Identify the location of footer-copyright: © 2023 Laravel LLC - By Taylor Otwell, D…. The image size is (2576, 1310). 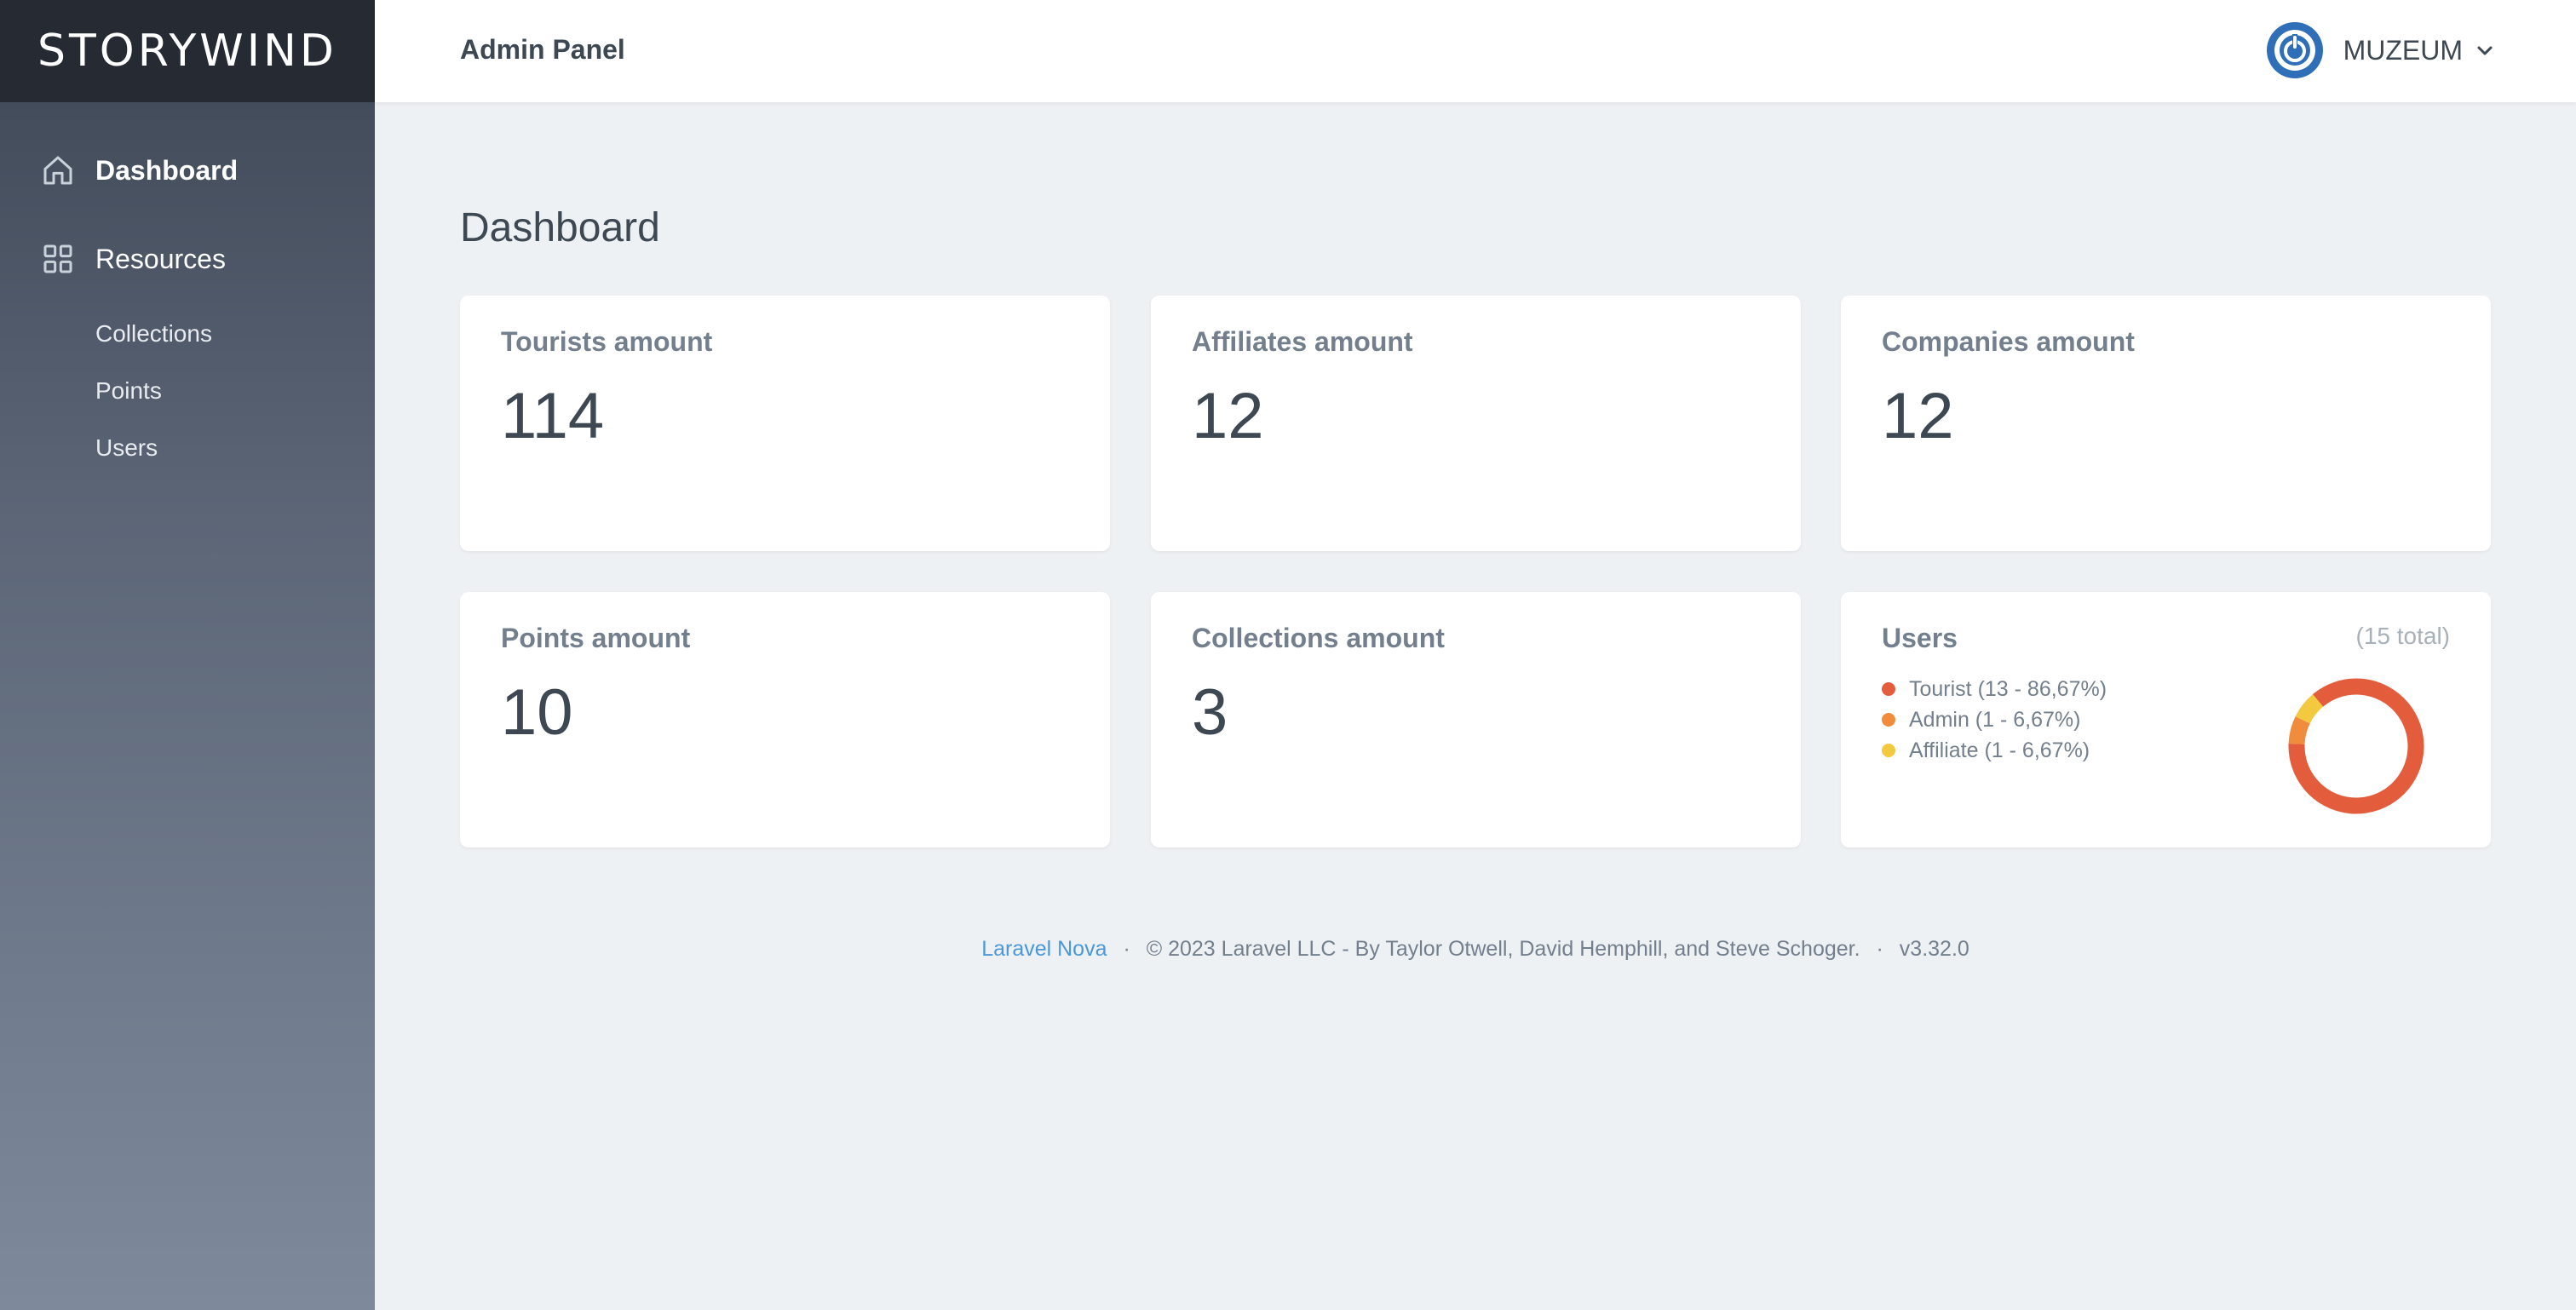
(1503, 949).